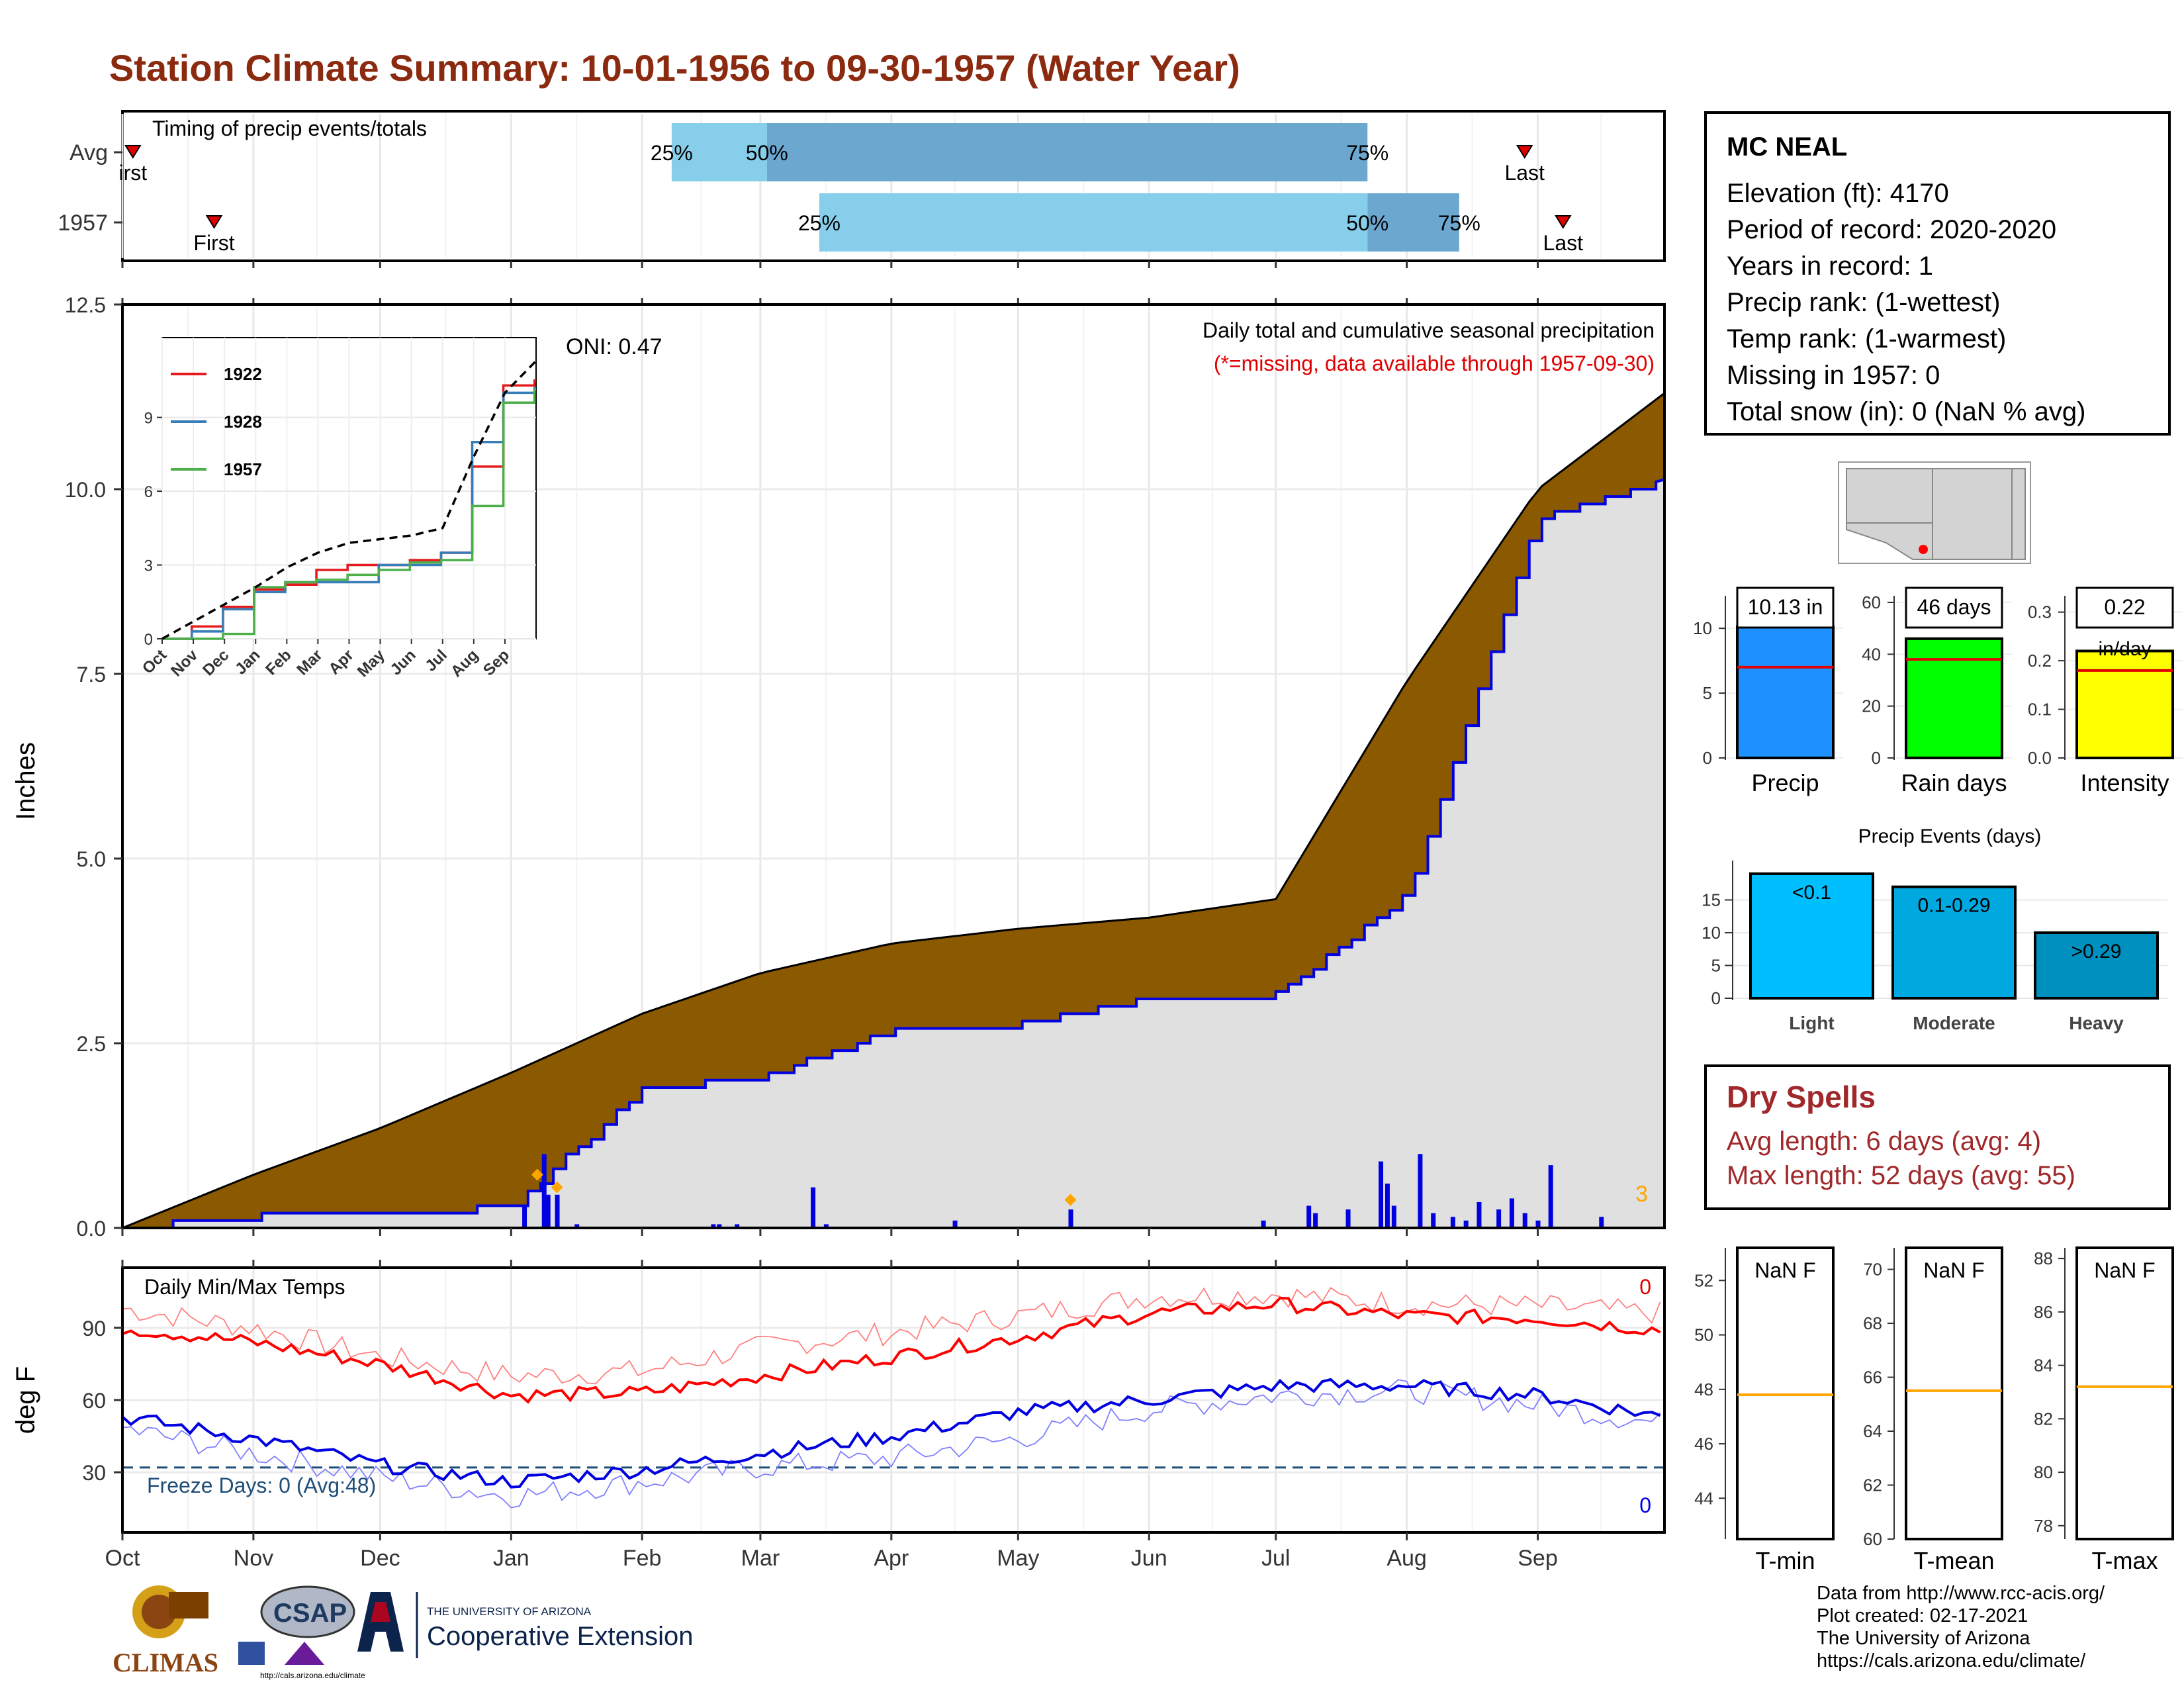  What do you see at coordinates (148, 419) in the screenshot?
I see `inset-ytick-label: 9` at bounding box center [148, 419].